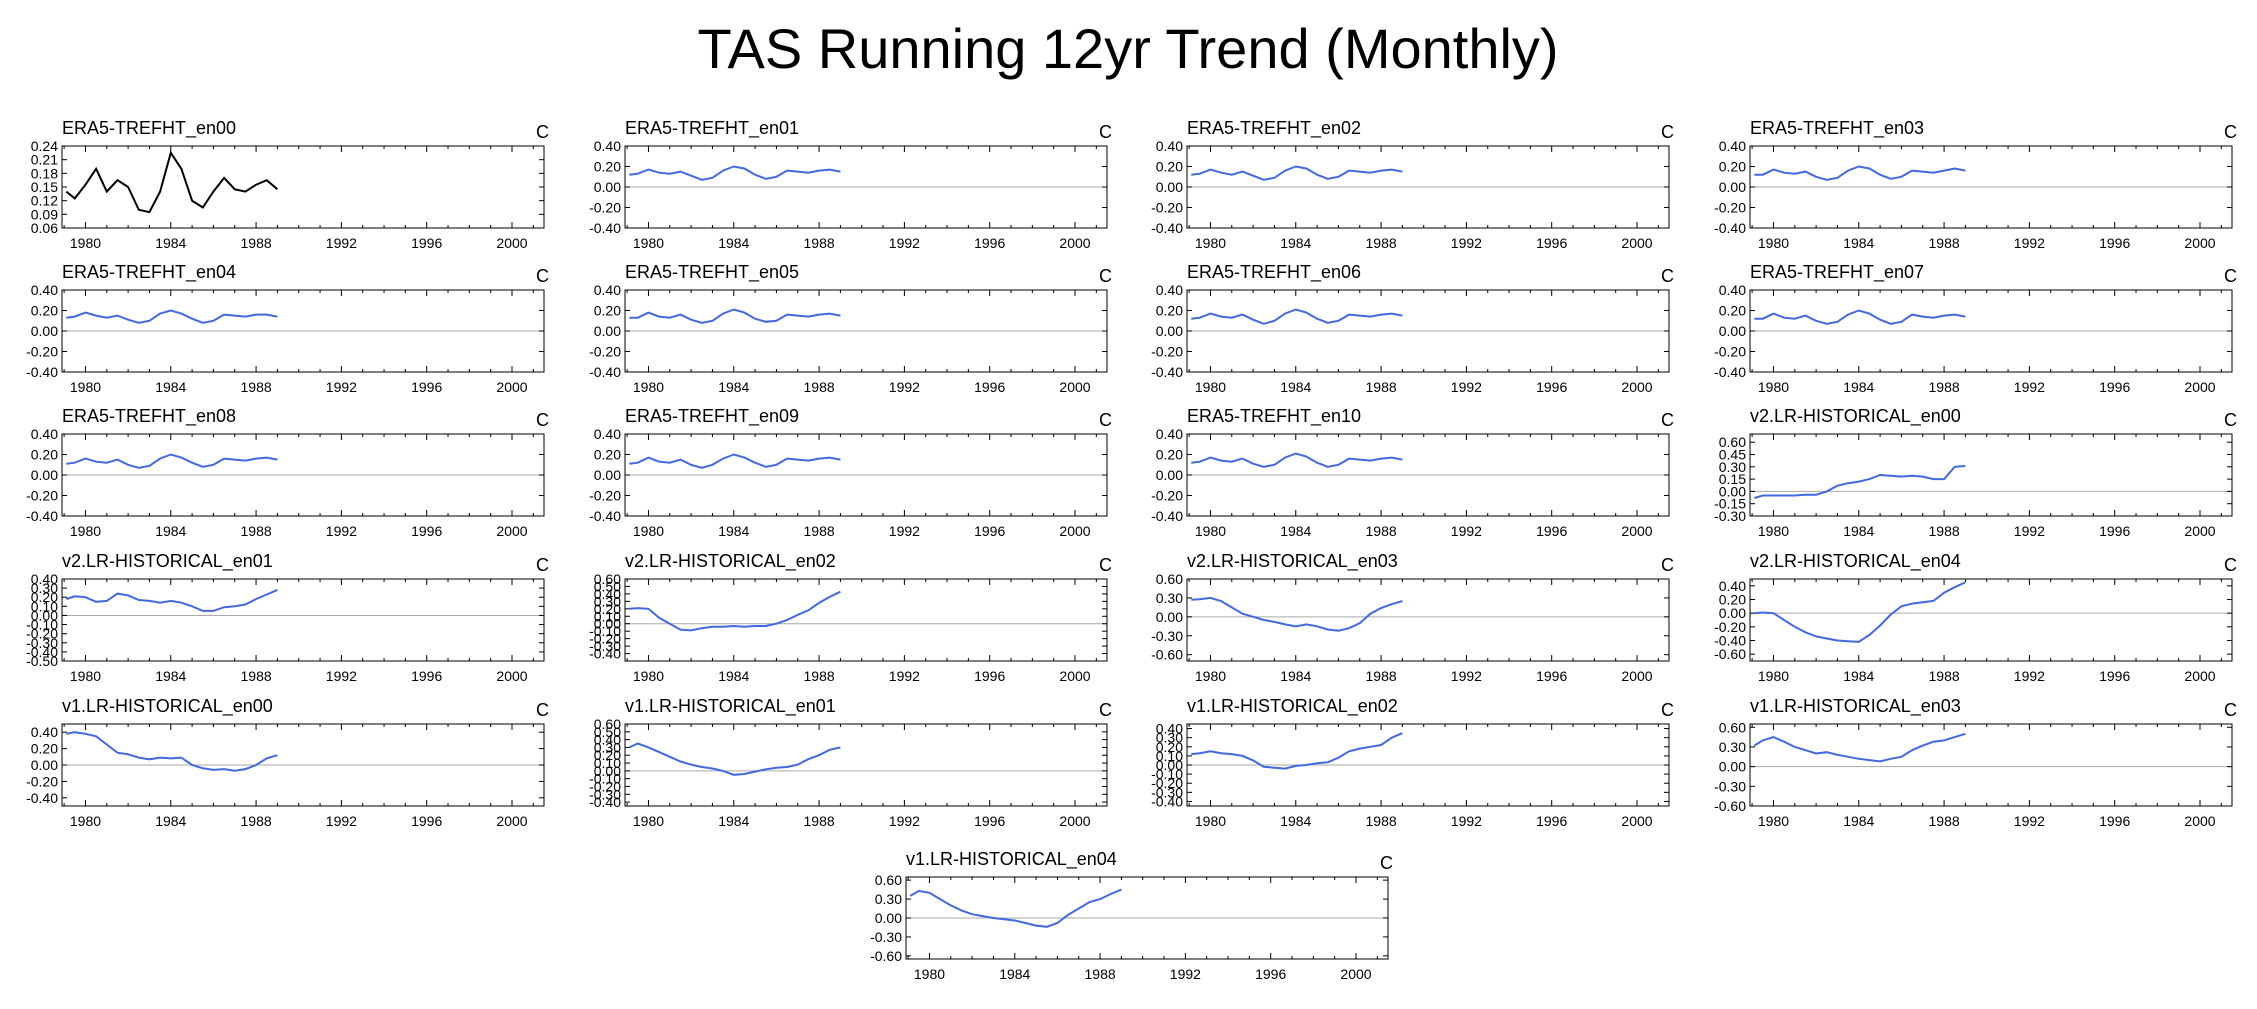  Describe the element at coordinates (730, 706) in the screenshot. I see `panel-title: v1.LR-HISTORICAL_en01` at that location.